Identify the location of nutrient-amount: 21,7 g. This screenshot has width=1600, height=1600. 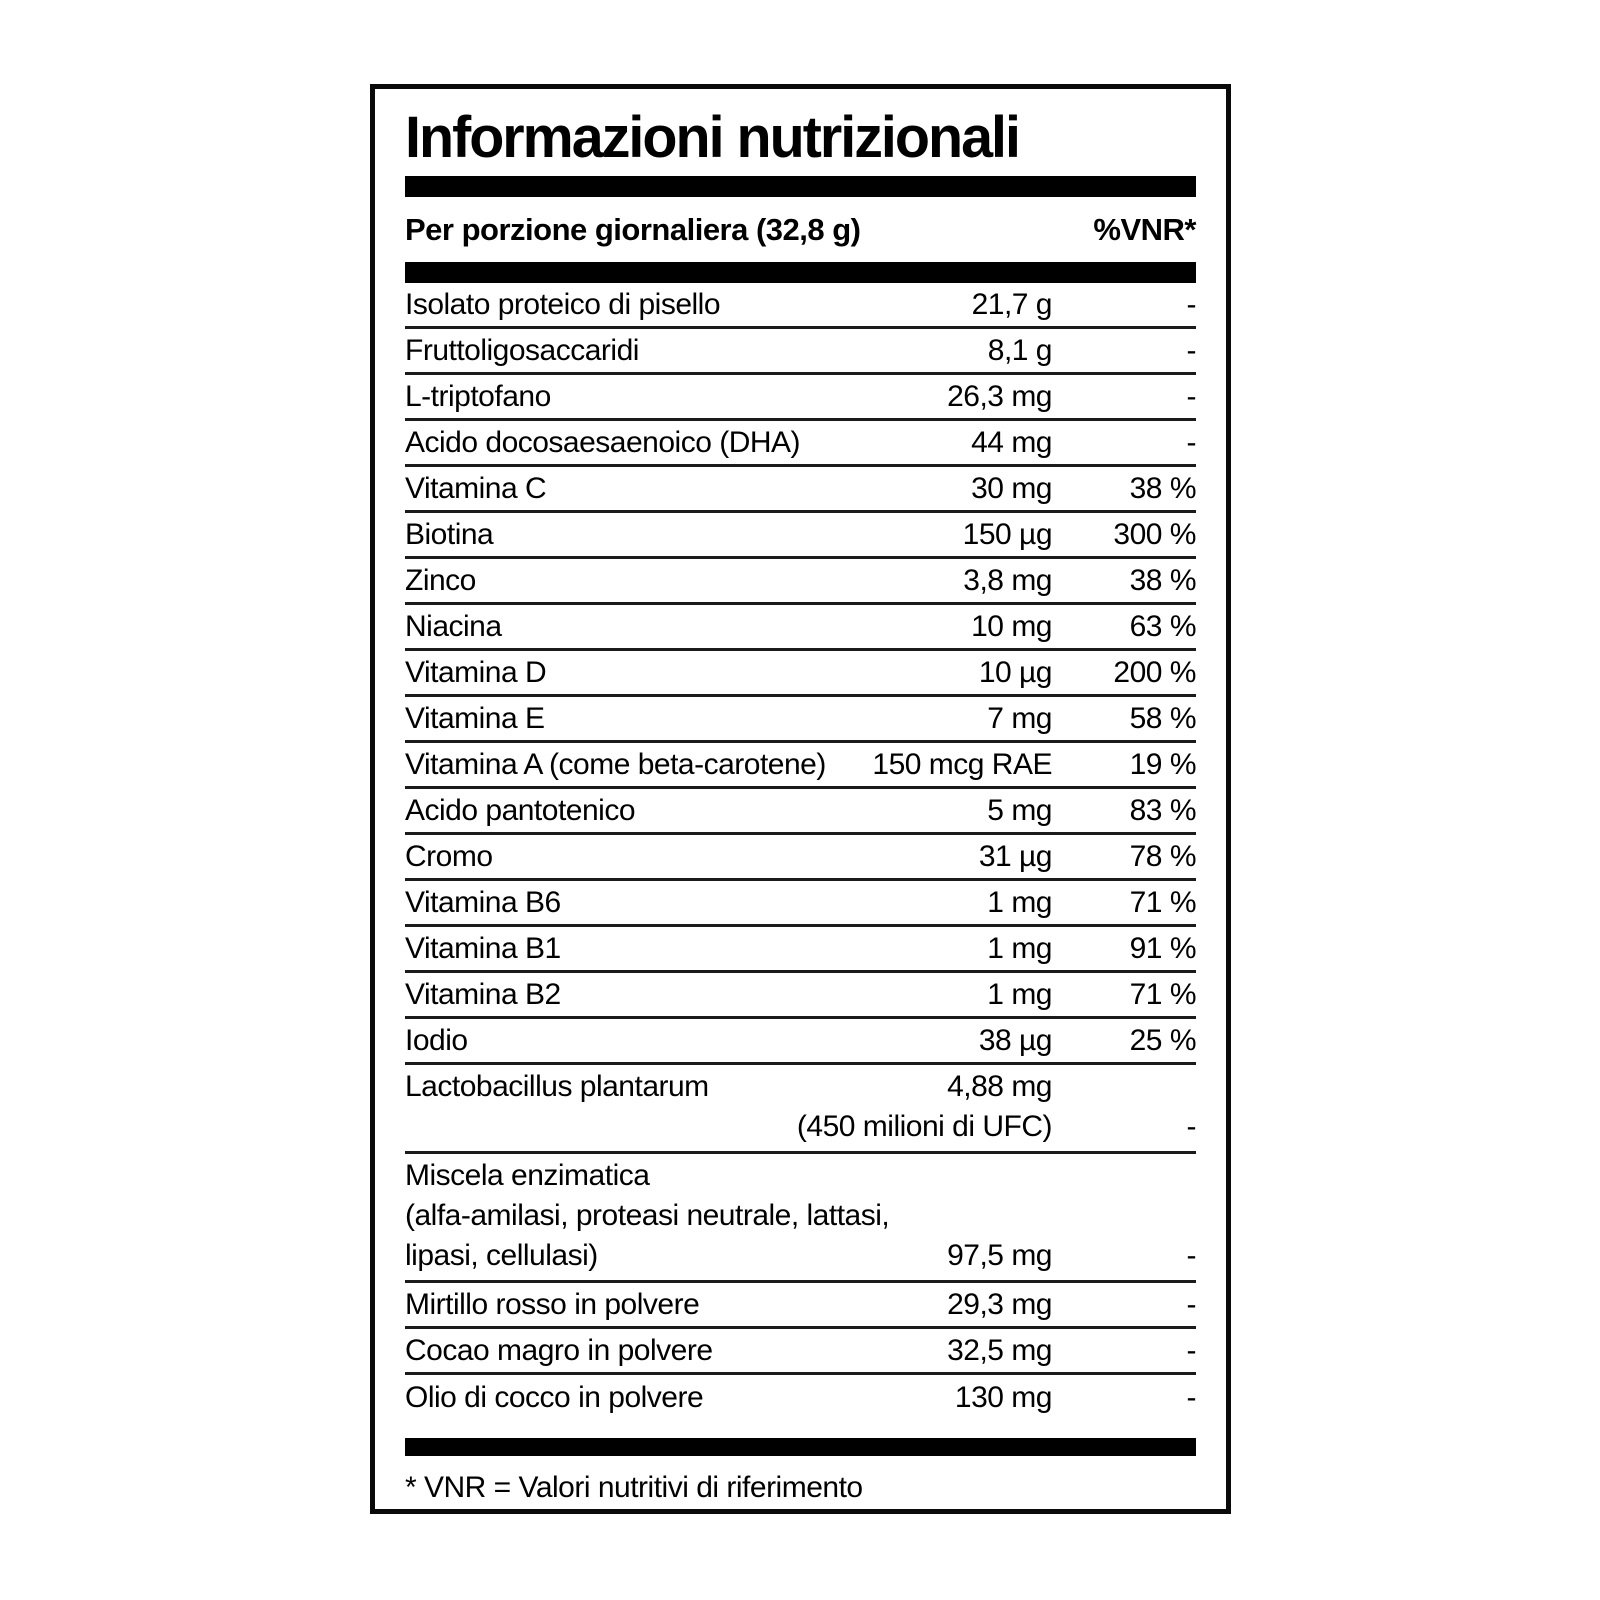
(1012, 304).